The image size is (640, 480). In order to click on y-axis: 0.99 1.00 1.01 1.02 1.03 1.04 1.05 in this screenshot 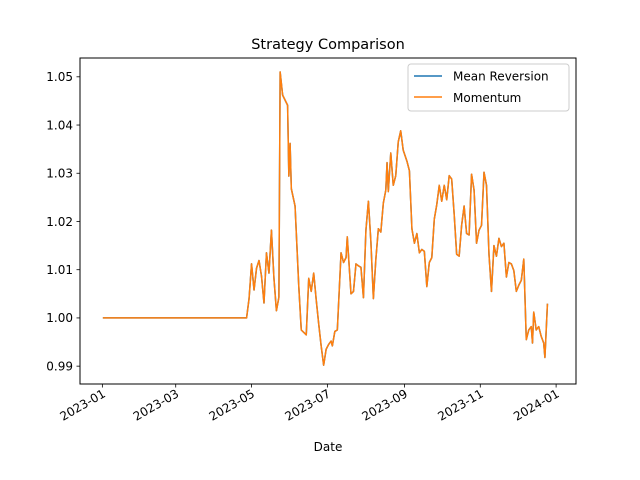, I will do `click(63, 221)`.